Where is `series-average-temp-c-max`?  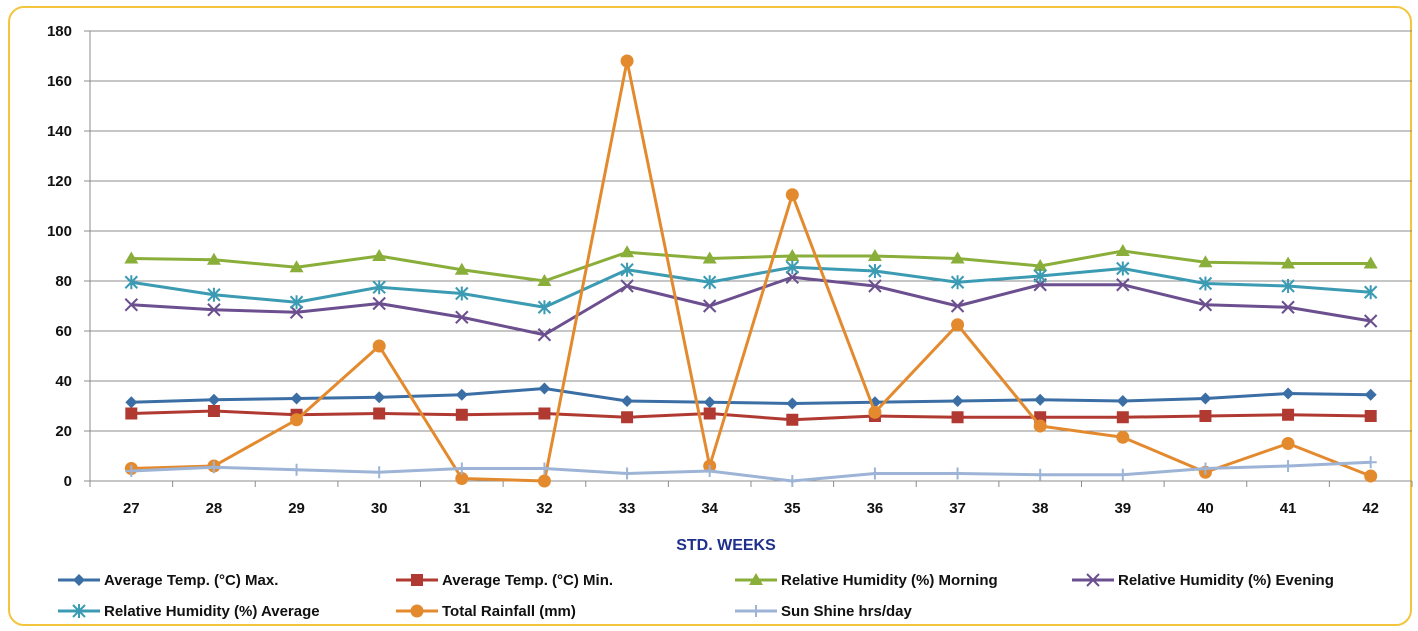 series-average-temp-c-max is located at coordinates (751, 396).